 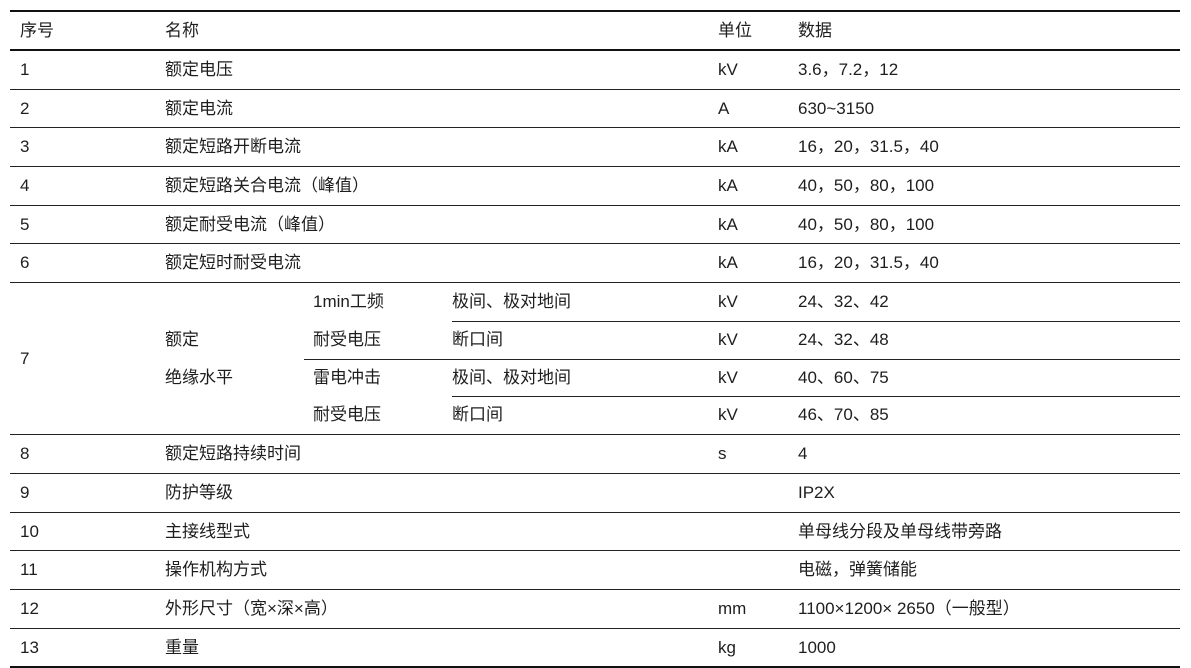 What do you see at coordinates (843, 415) in the screenshot?
I see `subrow-data: 46、70、85` at bounding box center [843, 415].